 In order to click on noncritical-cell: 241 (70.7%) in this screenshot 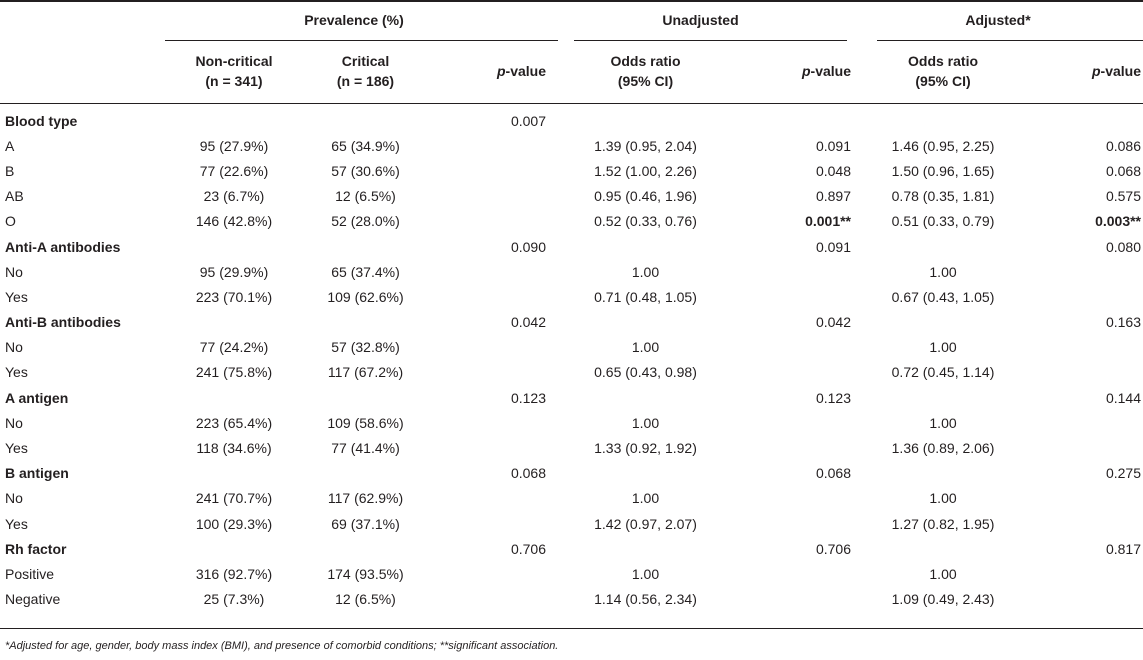, I will do `click(234, 498)`.